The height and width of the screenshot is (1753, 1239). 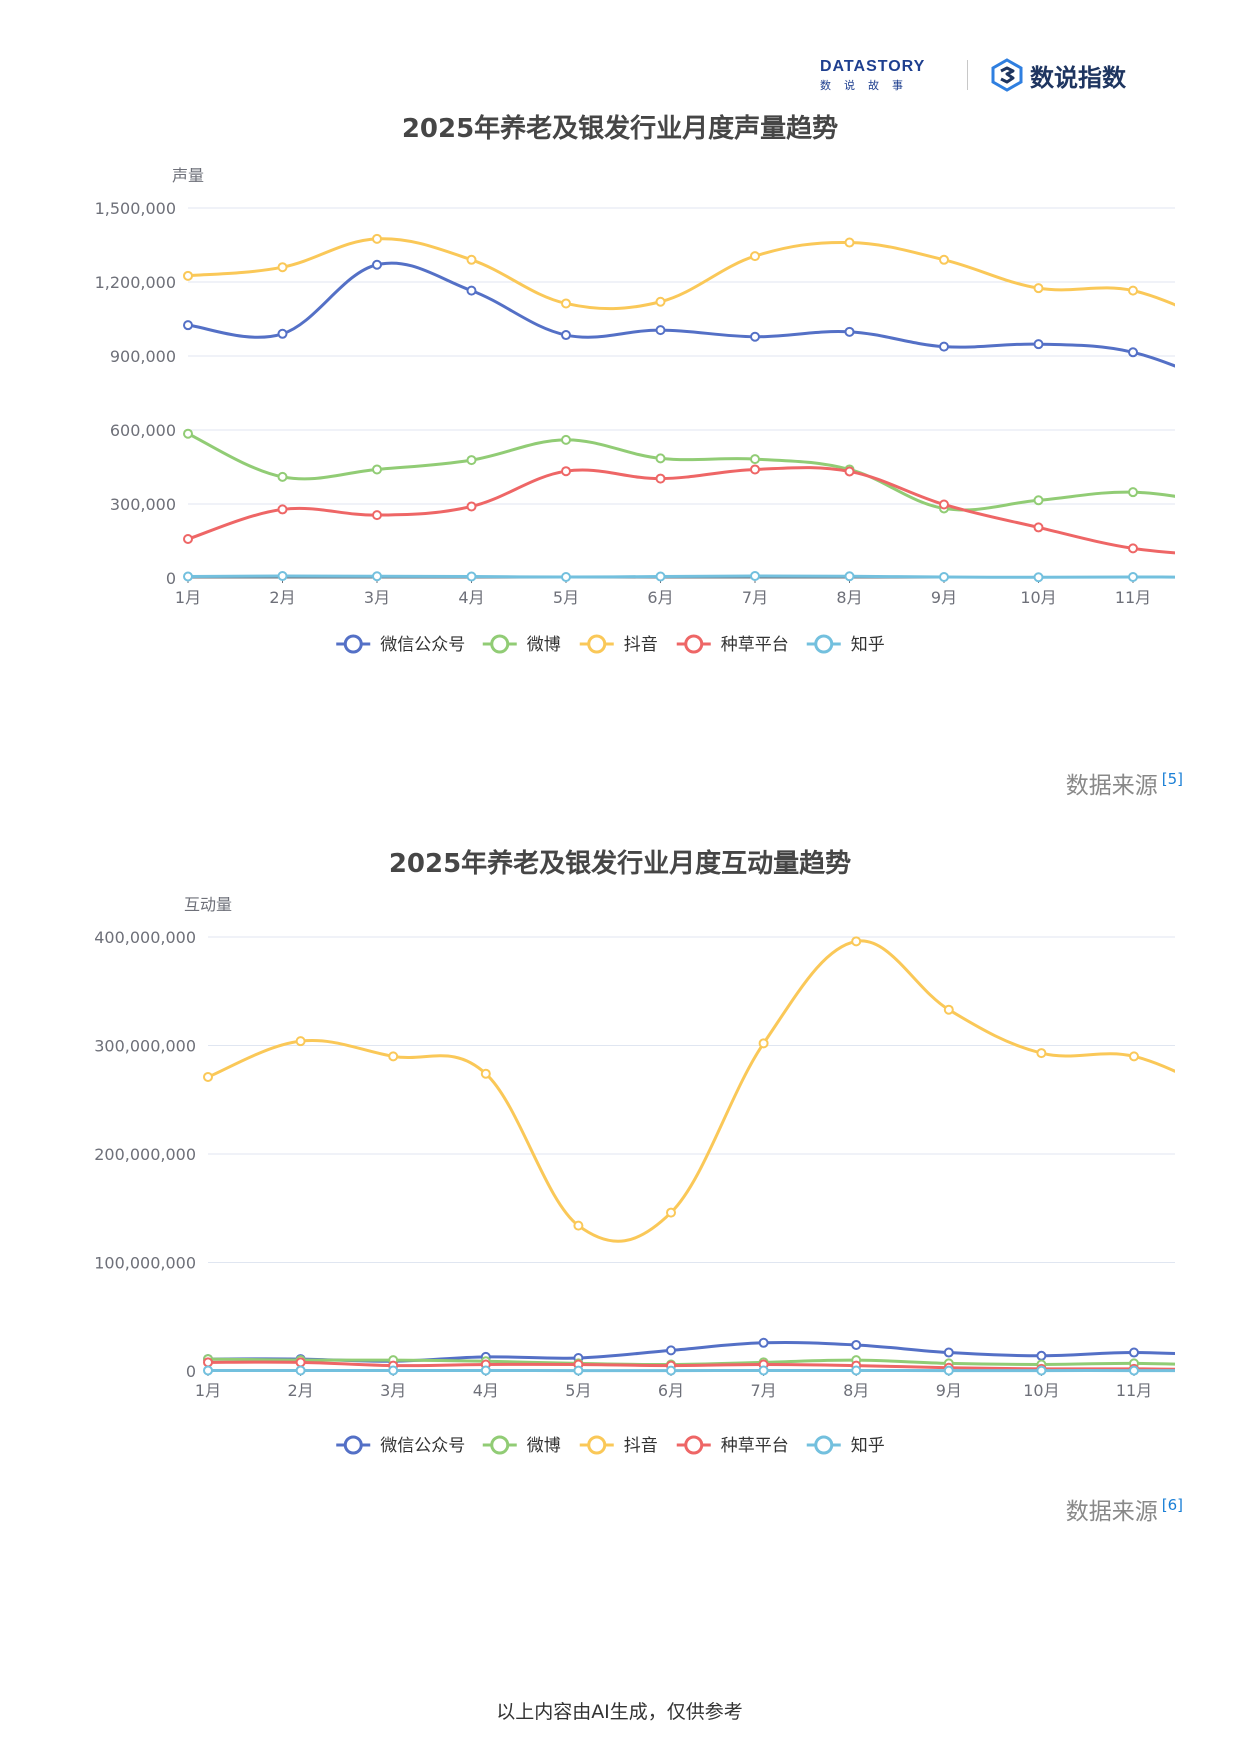 I want to click on data-source-1: 数据来源 [5], so click(x=1124, y=783).